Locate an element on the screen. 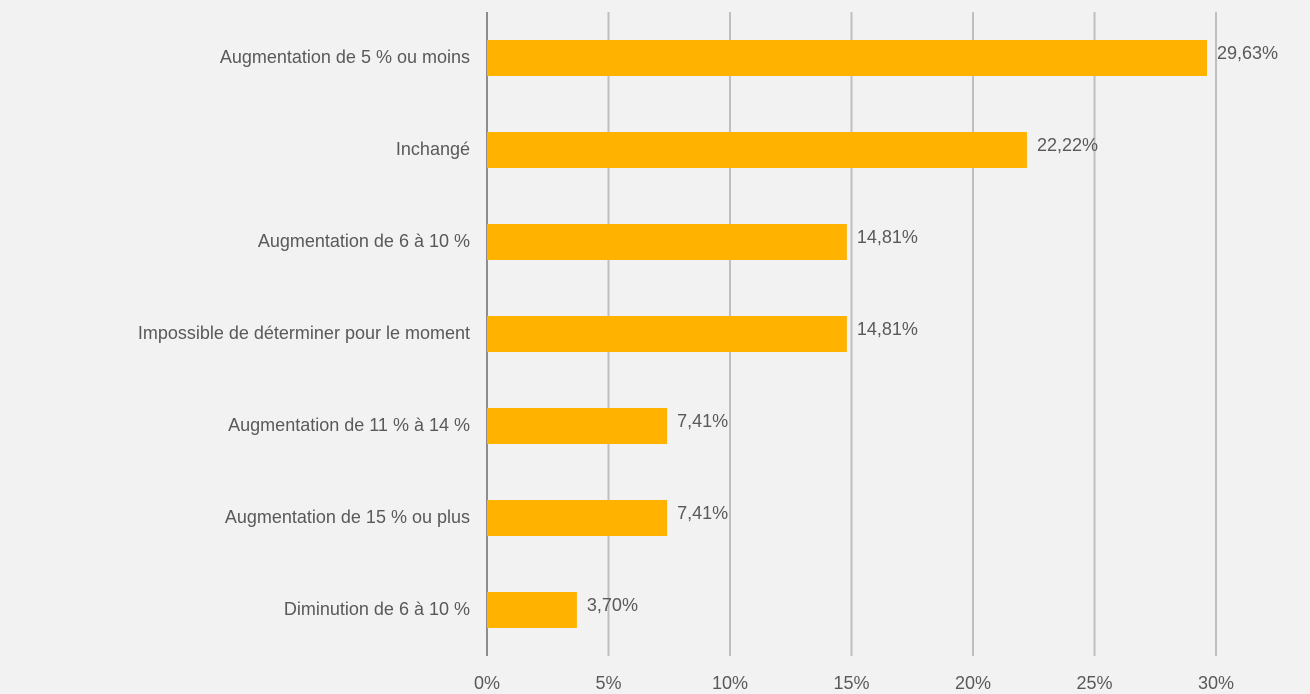 Image resolution: width=1310 pixels, height=694 pixels. x-tick-label: 5% is located at coordinates (608, 683).